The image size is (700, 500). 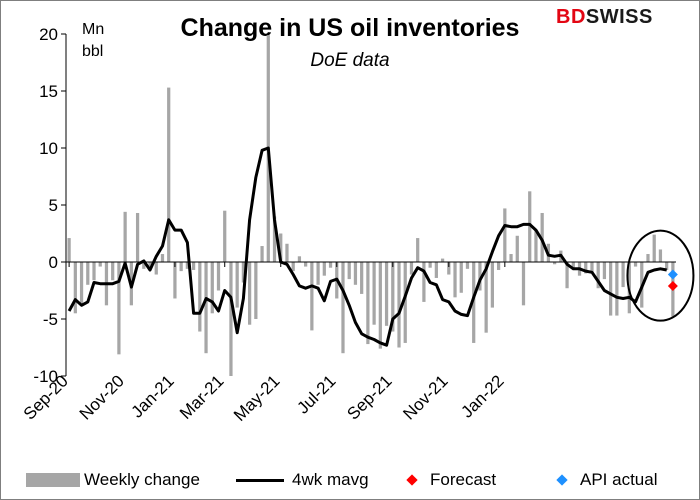 What do you see at coordinates (350, 28) in the screenshot?
I see `chart-title: Change in US oil inventories` at bounding box center [350, 28].